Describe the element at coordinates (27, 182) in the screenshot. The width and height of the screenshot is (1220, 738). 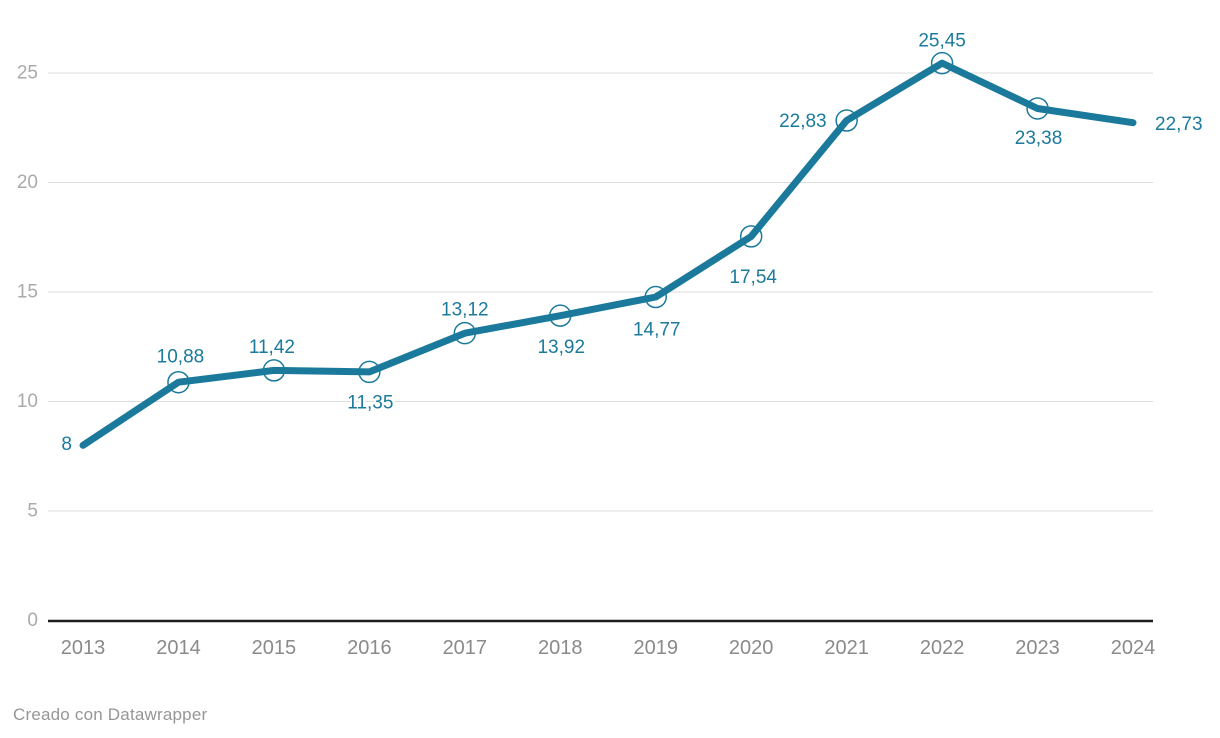
I see `y-axis-tick-label: 20` at that location.